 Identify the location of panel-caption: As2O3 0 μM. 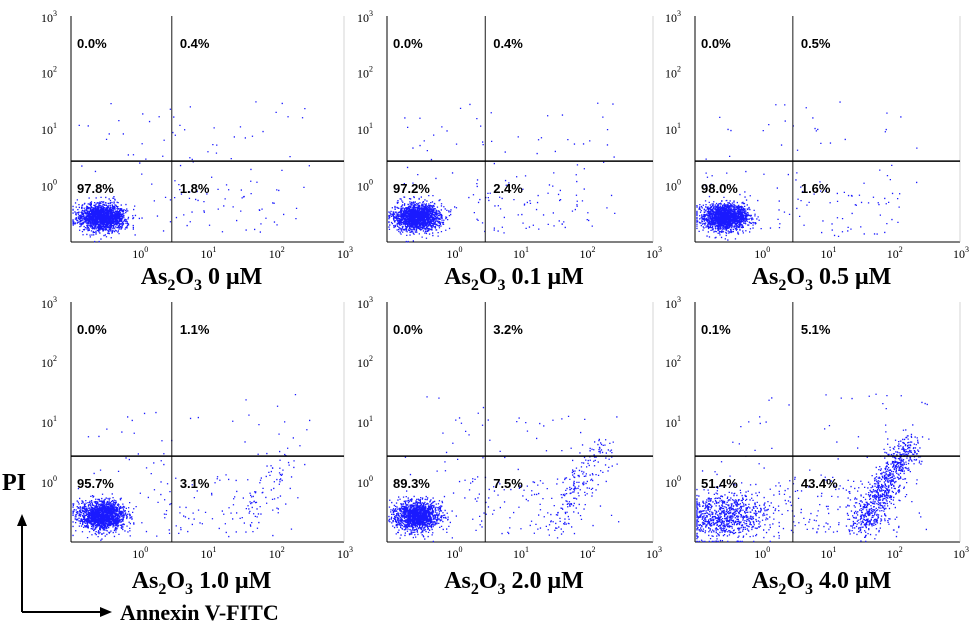
(202, 279).